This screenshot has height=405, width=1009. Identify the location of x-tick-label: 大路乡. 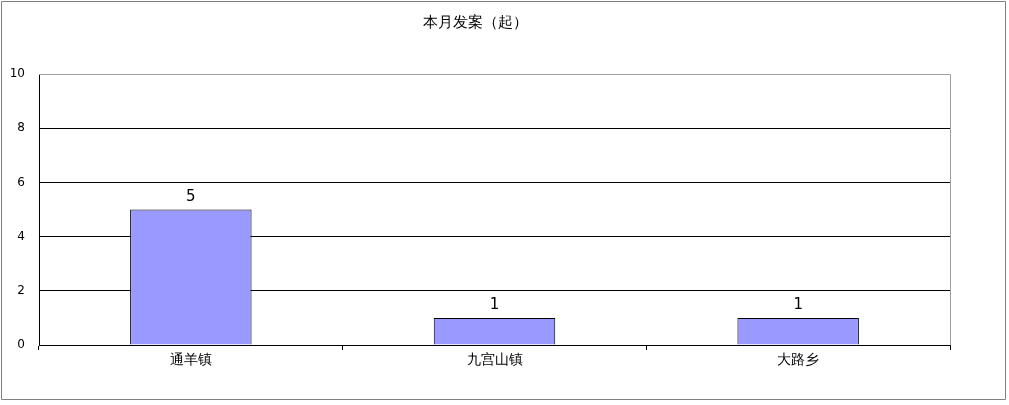
(798, 359).